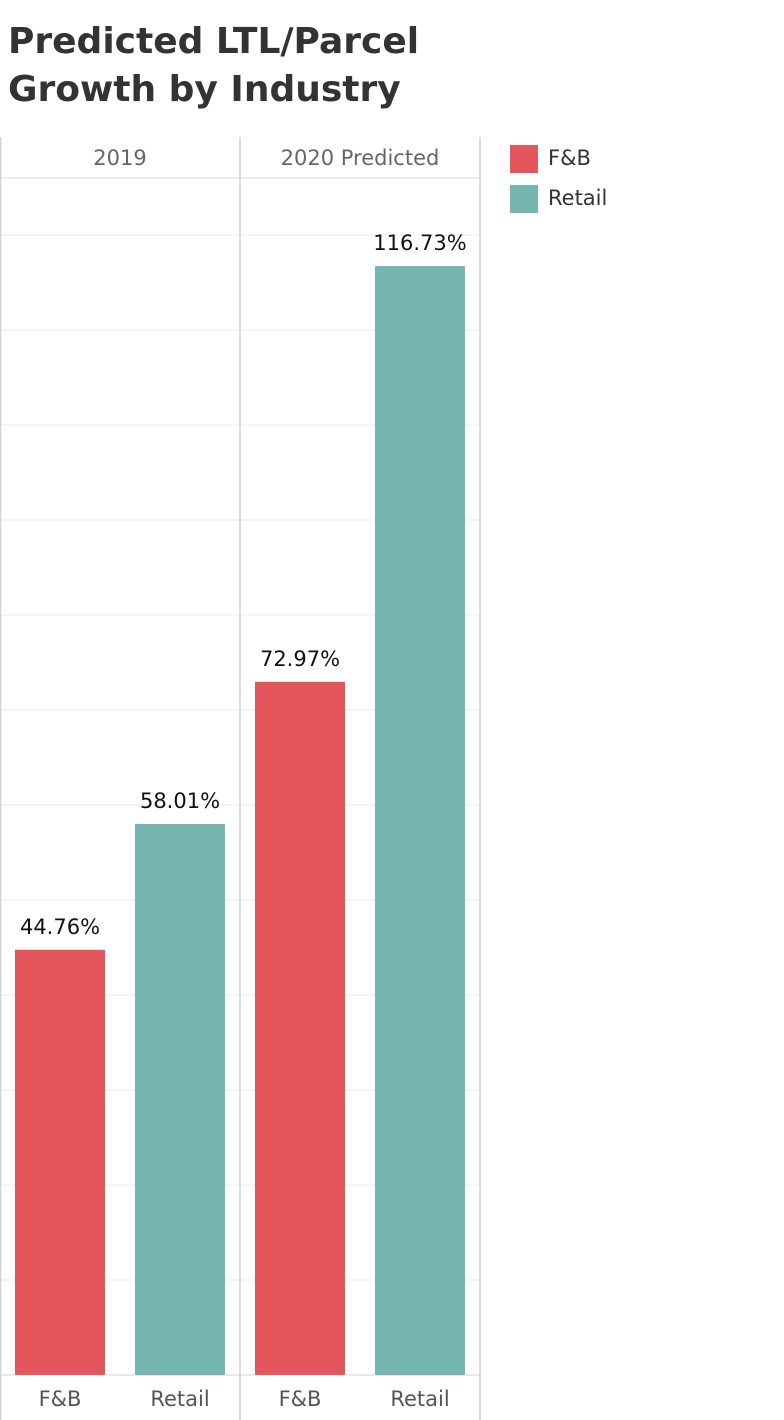 Image resolution: width=784 pixels, height=1420 pixels. What do you see at coordinates (60, 927) in the screenshot?
I see `value-label: 44.76%` at bounding box center [60, 927].